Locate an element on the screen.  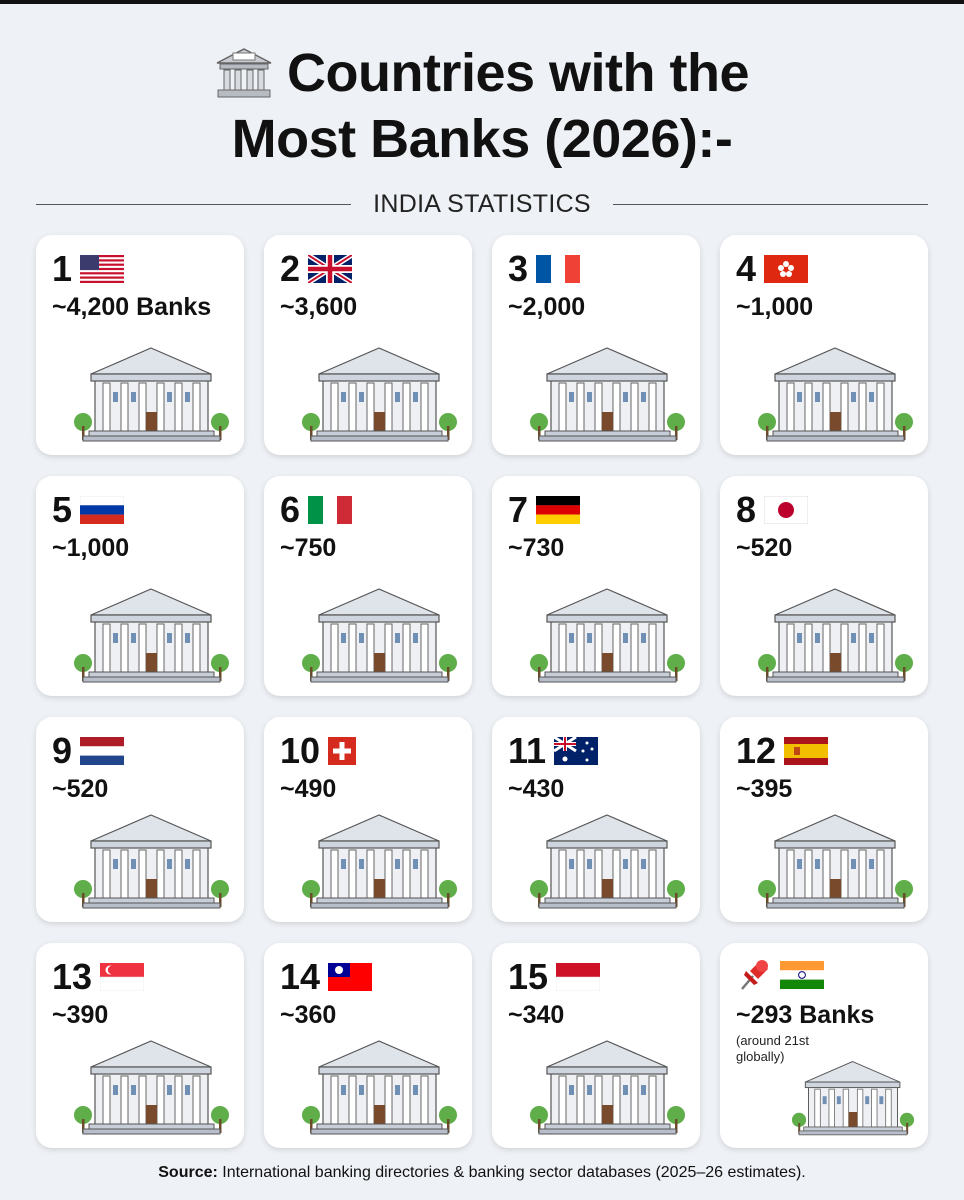
country-card: 3 ~2,000 is located at coordinates (596, 345).